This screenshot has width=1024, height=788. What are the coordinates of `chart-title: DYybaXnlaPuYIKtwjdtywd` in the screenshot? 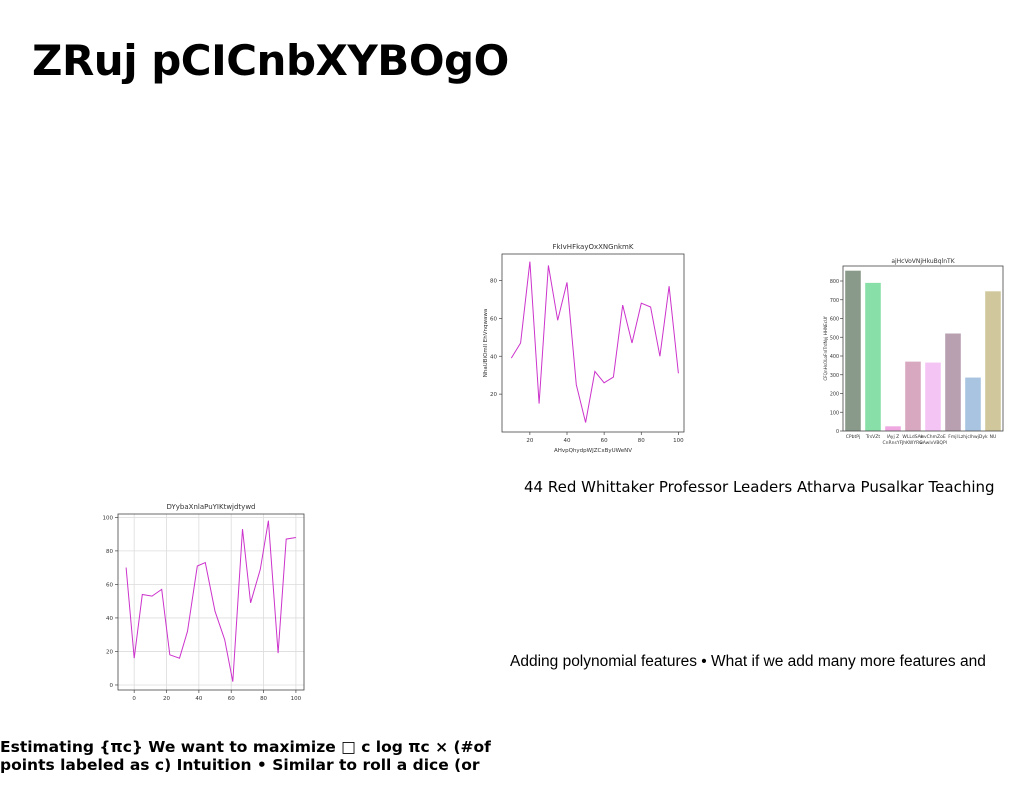 It's located at (210, 507).